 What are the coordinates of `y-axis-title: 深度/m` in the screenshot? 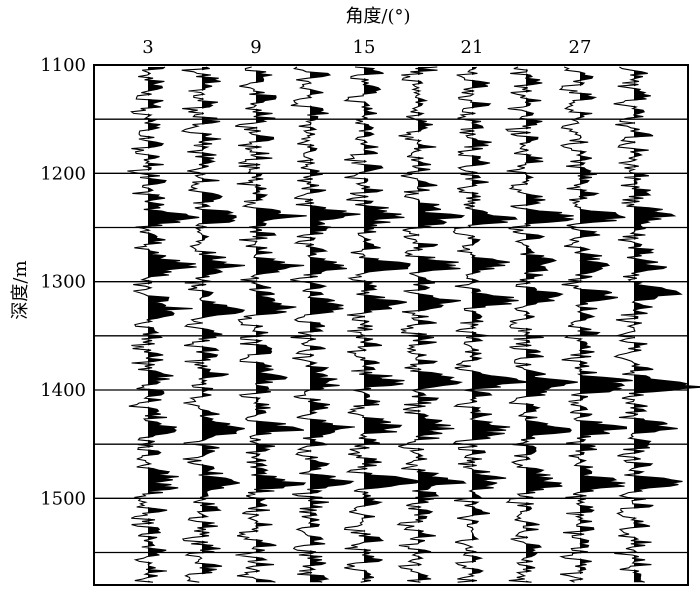 It's located at (20, 289).